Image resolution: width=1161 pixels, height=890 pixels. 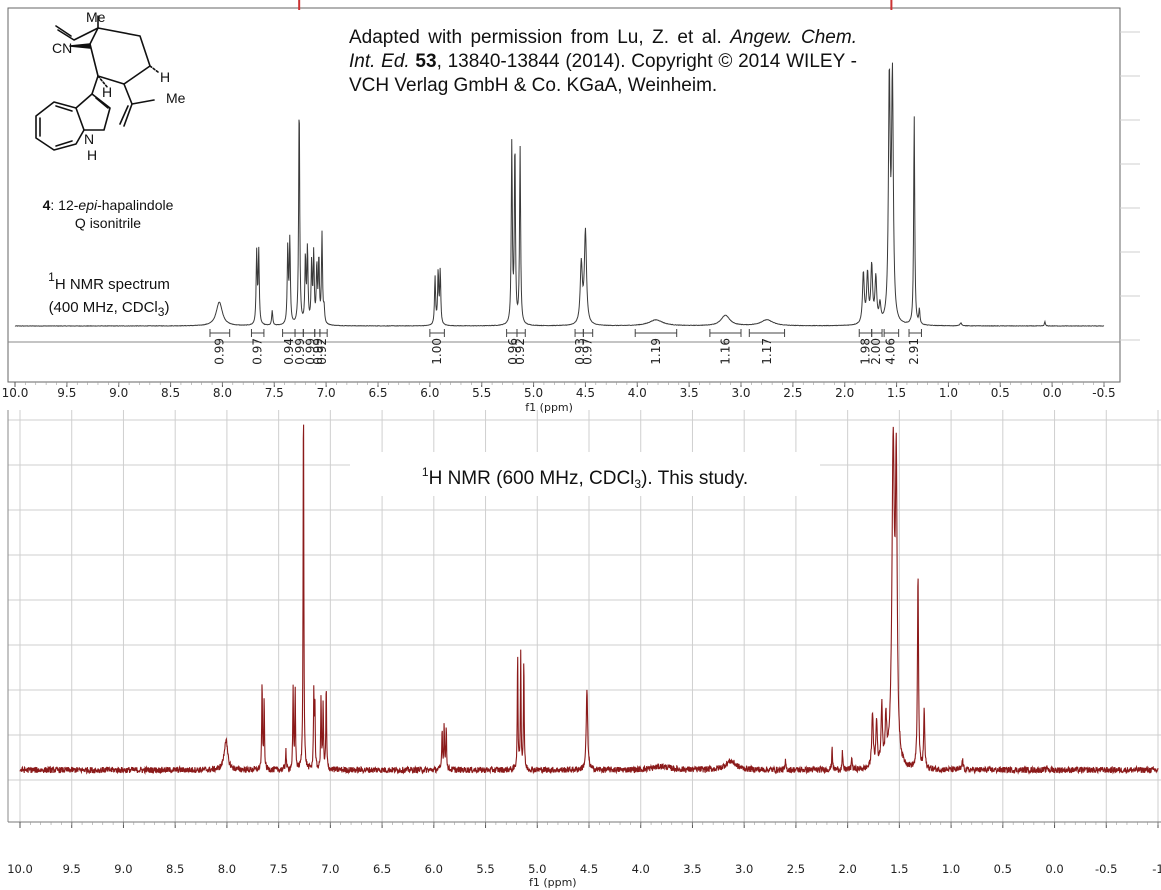 What do you see at coordinates (914, 351) in the screenshot?
I see `integration-value: 2.91` at bounding box center [914, 351].